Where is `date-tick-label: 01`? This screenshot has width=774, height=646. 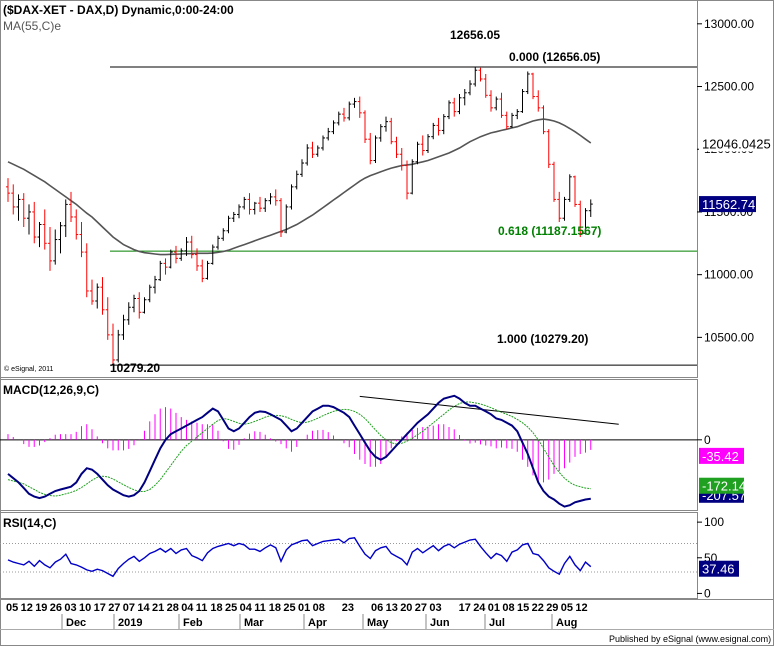 date-tick-label: 01 is located at coordinates (304, 608).